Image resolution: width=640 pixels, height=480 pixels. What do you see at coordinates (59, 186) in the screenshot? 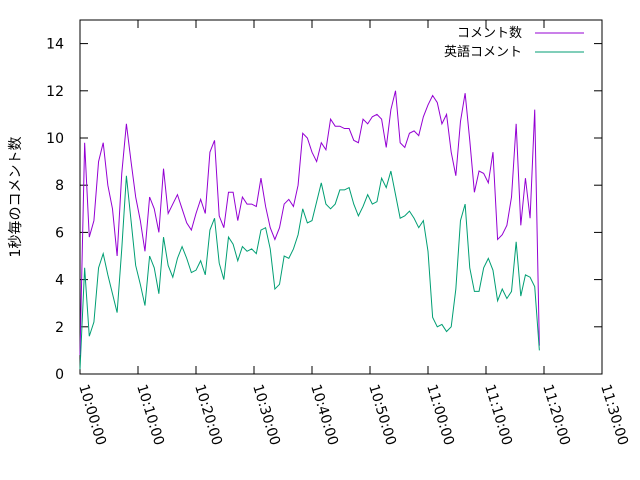
I see `y-tick-label: 8` at bounding box center [59, 186].